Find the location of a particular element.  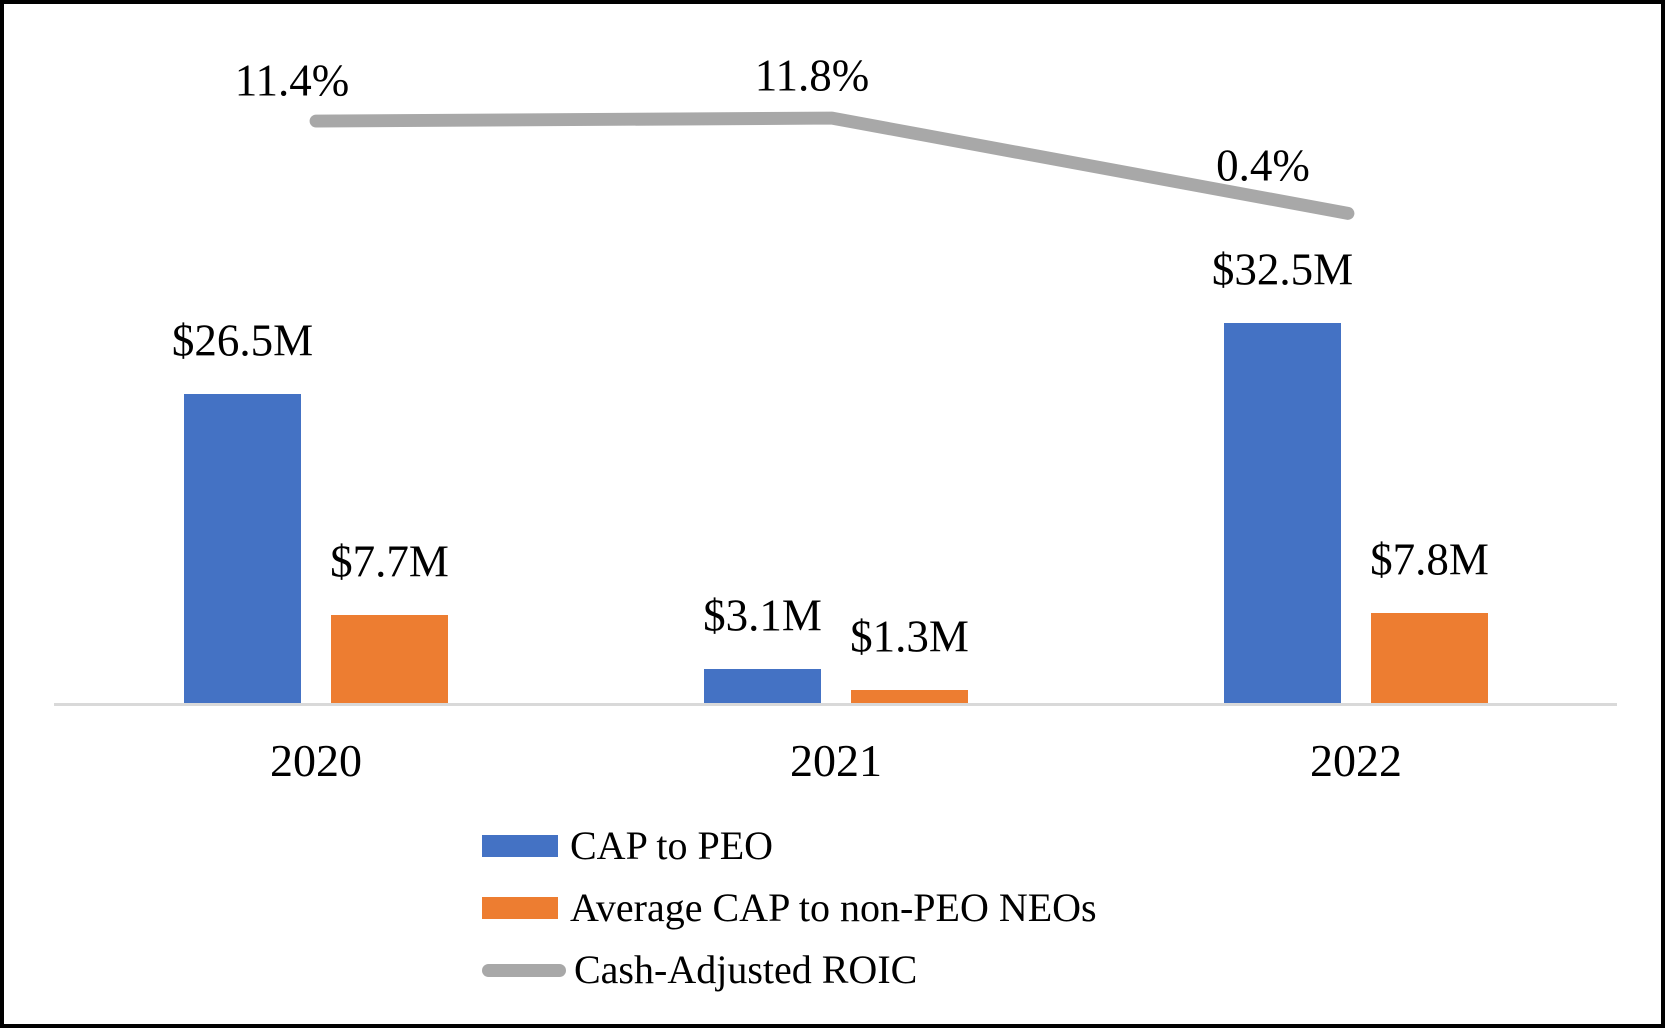

bar-cap-to-peo-2022 is located at coordinates (1282, 514).